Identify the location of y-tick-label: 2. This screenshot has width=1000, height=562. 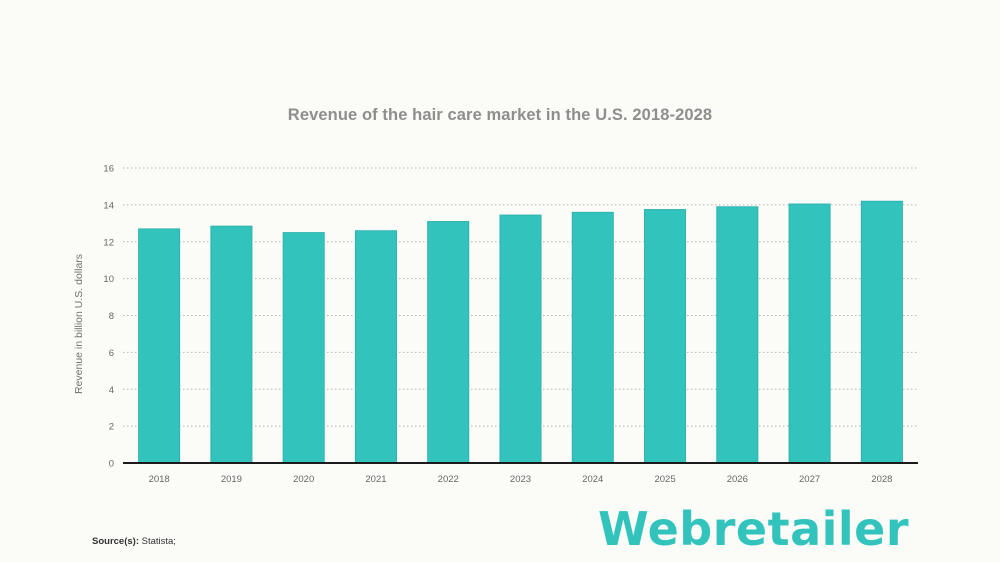
(111, 427).